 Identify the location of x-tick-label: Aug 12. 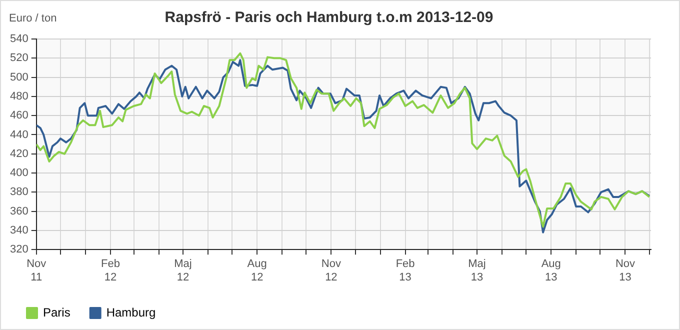
(257, 271).